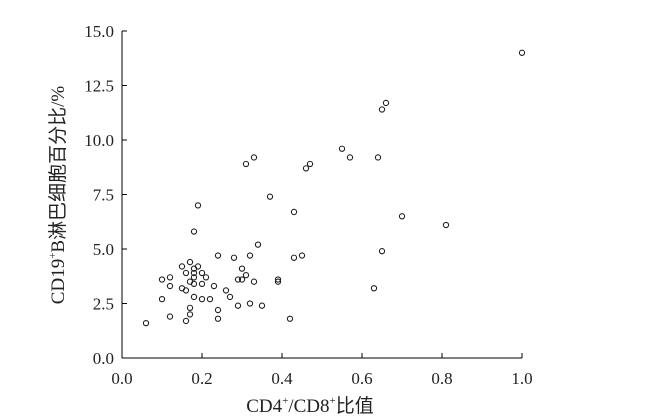  I want to click on x-tick-label: 0.8, so click(441, 378).